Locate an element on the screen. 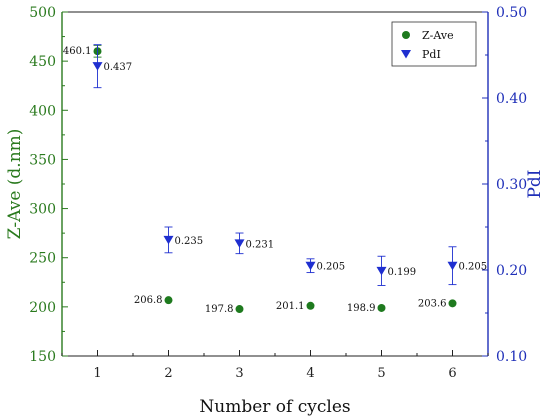 The width and height of the screenshot is (550, 419). x-tick-label: 5 is located at coordinates (381, 373).